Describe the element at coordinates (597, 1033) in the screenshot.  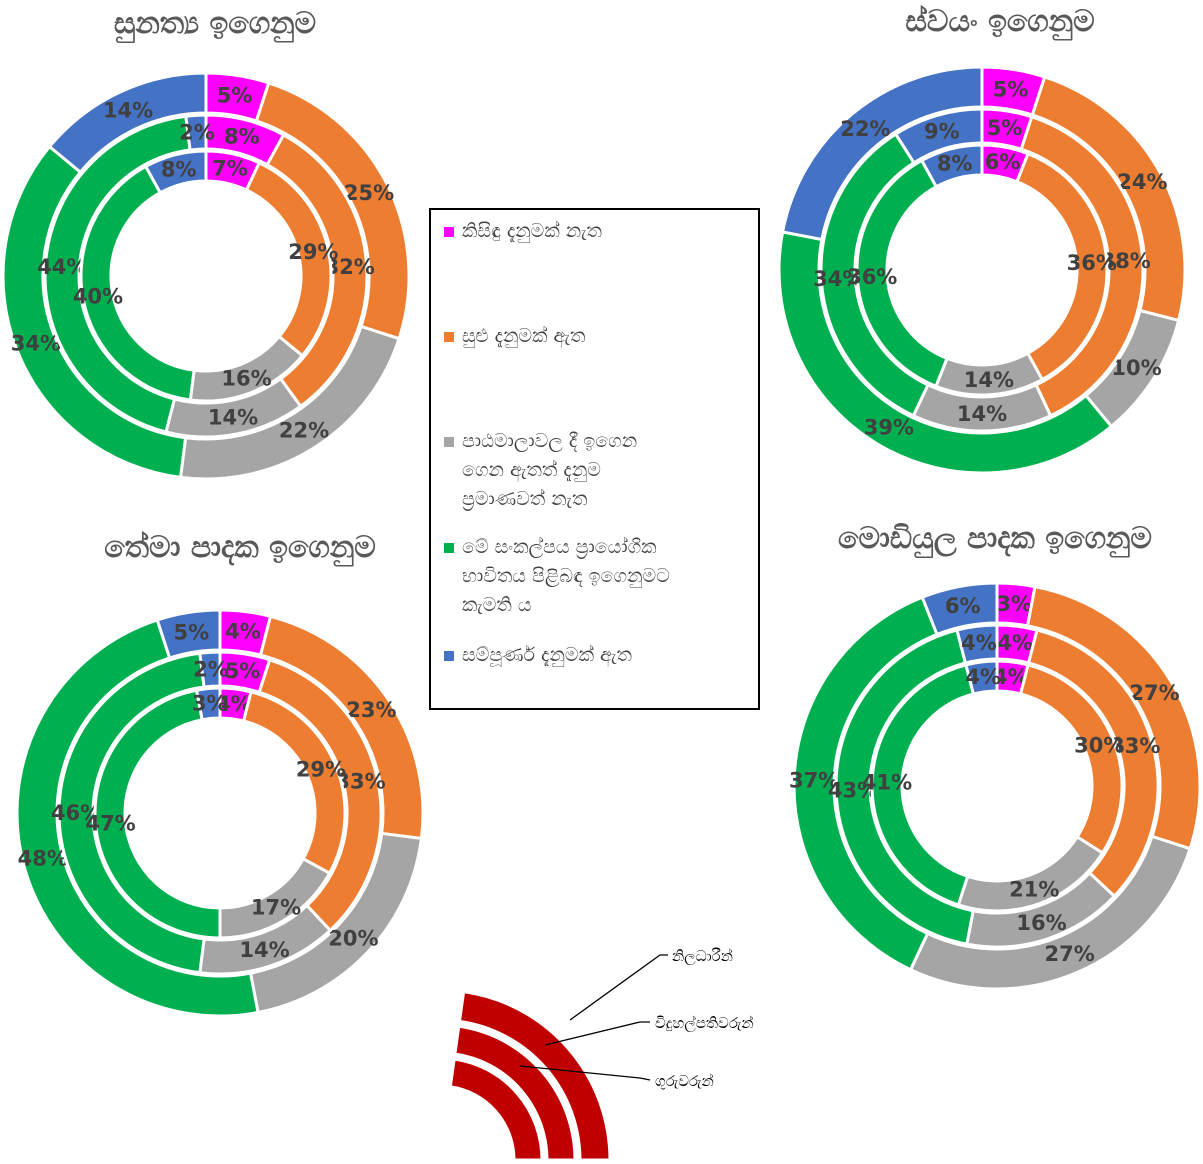
I see `ring-key-leader-middle` at that location.